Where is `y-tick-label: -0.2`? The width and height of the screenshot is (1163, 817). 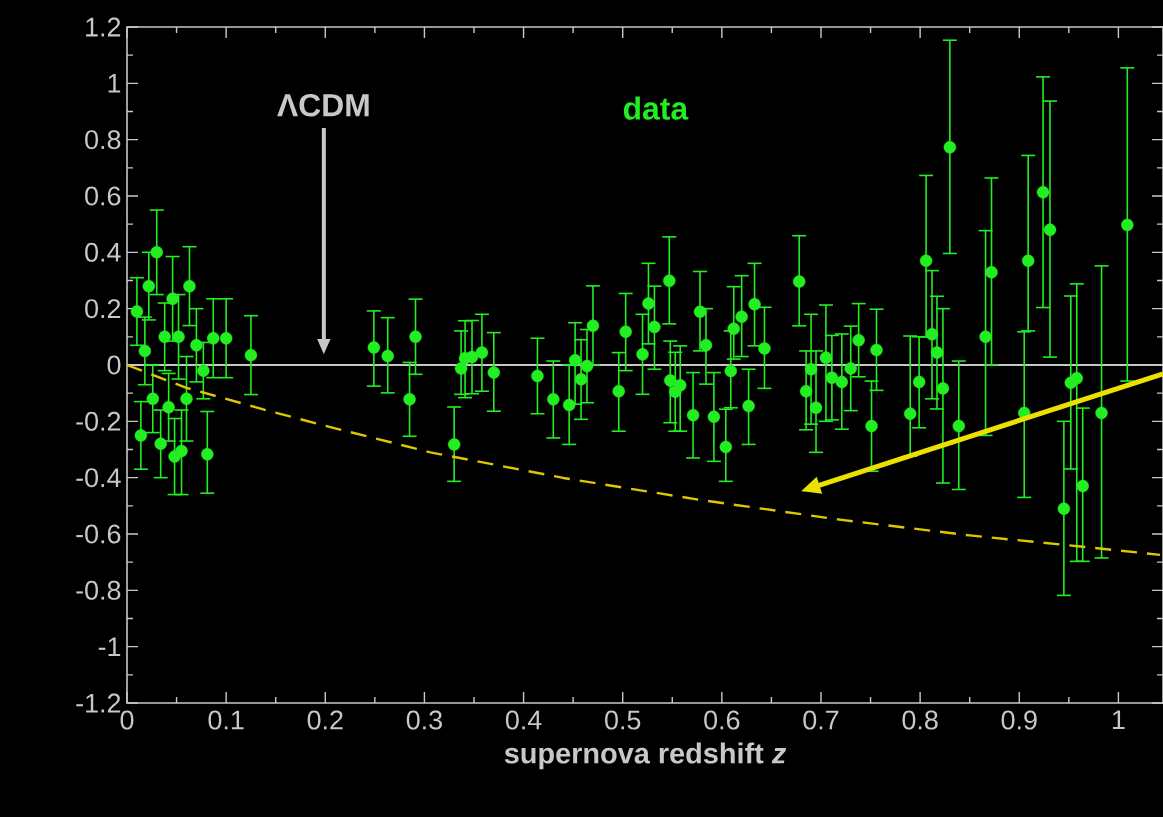
y-tick-label: -0.2 is located at coordinates (98, 421).